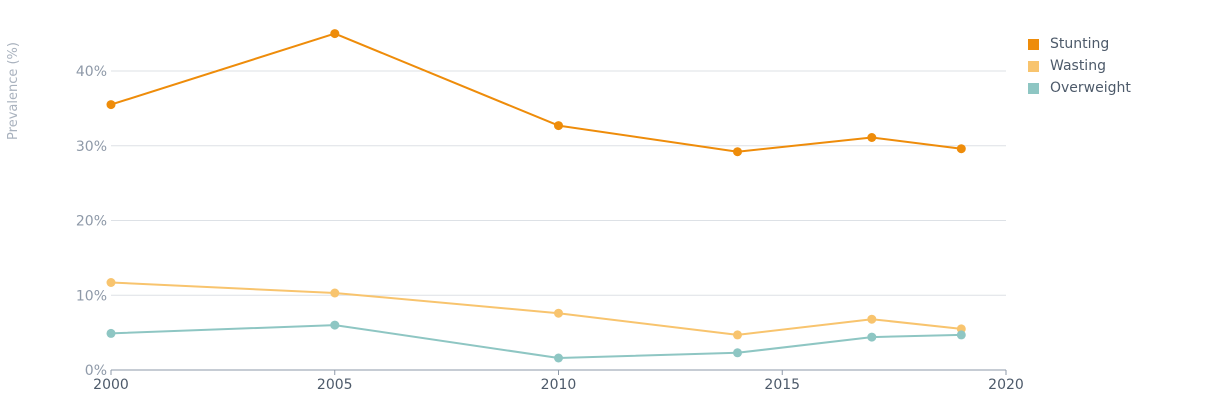 The height and width of the screenshot is (403, 1230). I want to click on legend-label-wasting: Wasting, so click(1078, 66).